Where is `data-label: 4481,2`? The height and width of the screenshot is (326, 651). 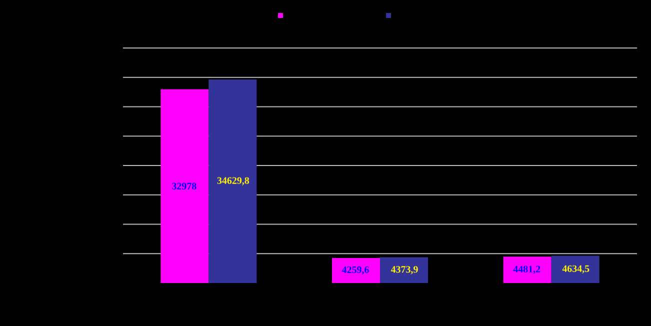
data-label: 4481,2 is located at coordinates (526, 270).